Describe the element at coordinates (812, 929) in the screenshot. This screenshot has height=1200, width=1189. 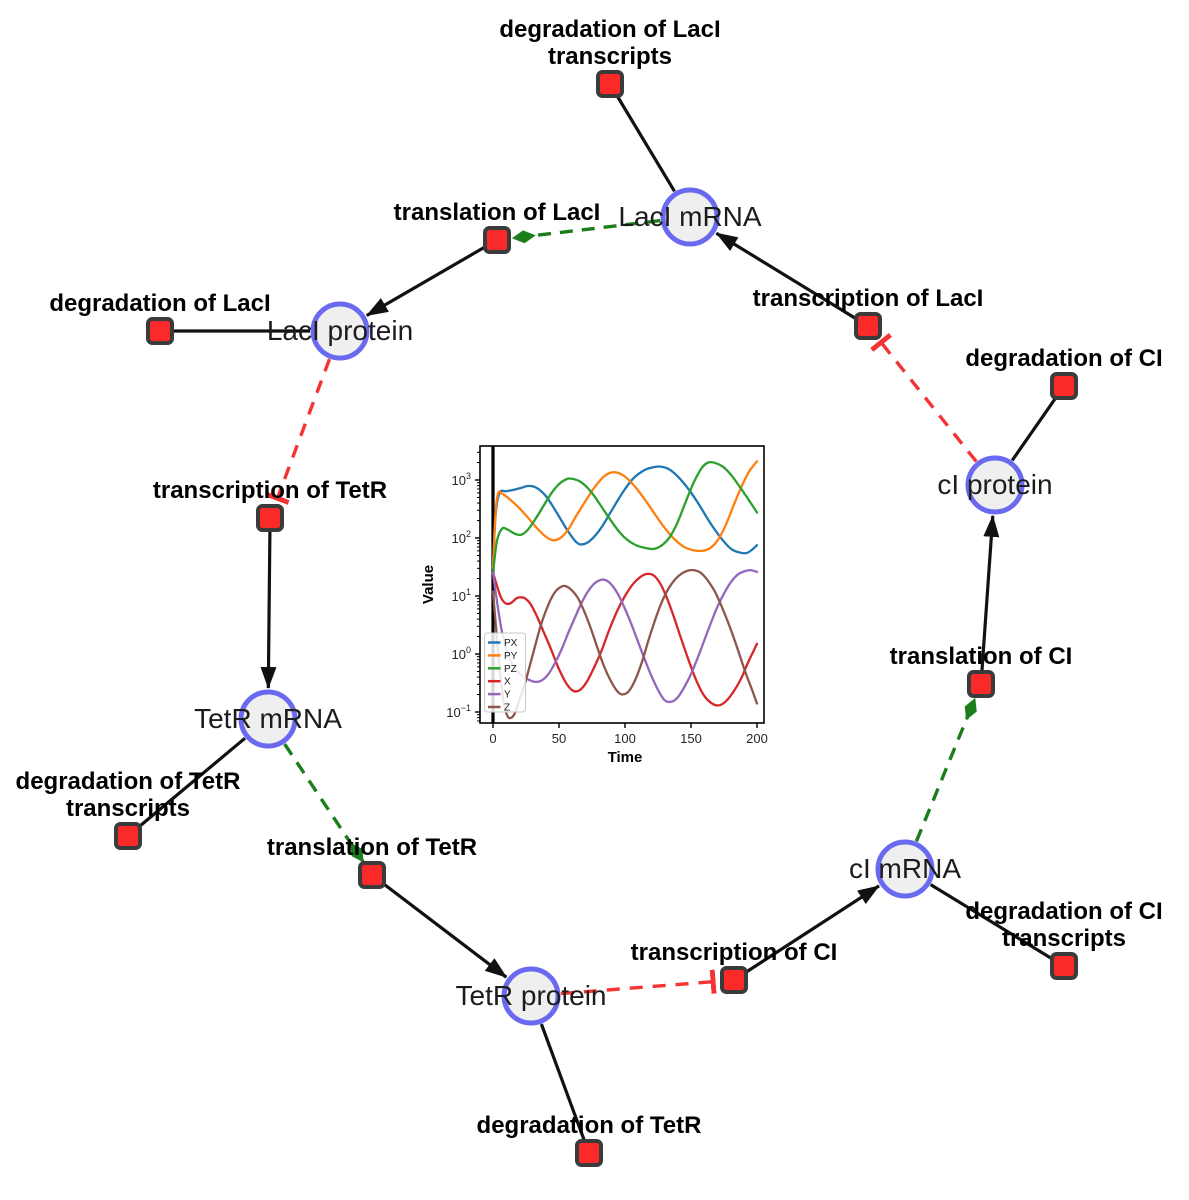
I see `edge-production-txn_ci-ci_mrna` at that location.